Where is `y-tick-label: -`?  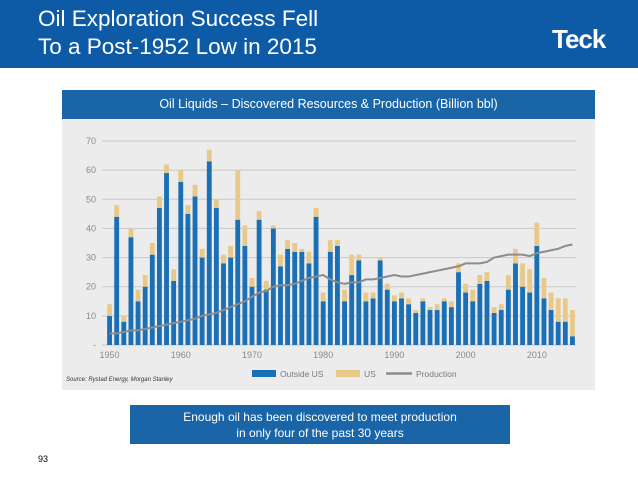 y-tick-label: - is located at coordinates (94, 345).